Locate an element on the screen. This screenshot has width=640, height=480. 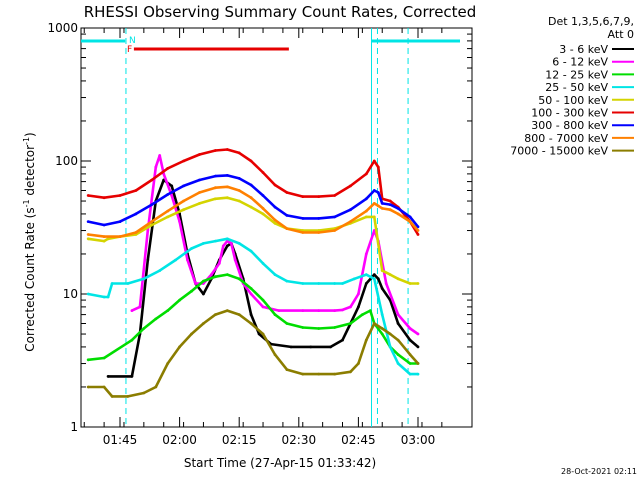
x-tick-label: 02:45 is located at coordinates (358, 440).